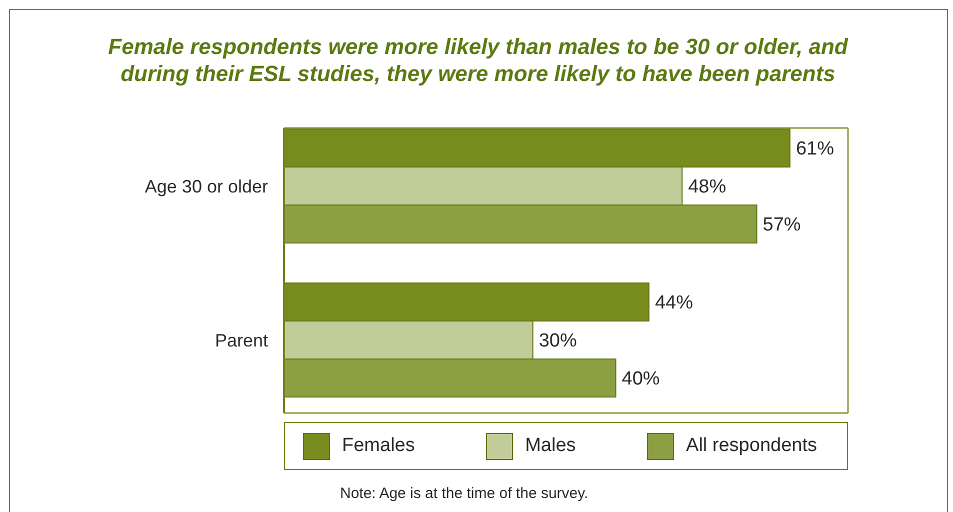 This screenshot has height=512, width=953. Describe the element at coordinates (815, 149) in the screenshot. I see `data-label: 61%` at that location.